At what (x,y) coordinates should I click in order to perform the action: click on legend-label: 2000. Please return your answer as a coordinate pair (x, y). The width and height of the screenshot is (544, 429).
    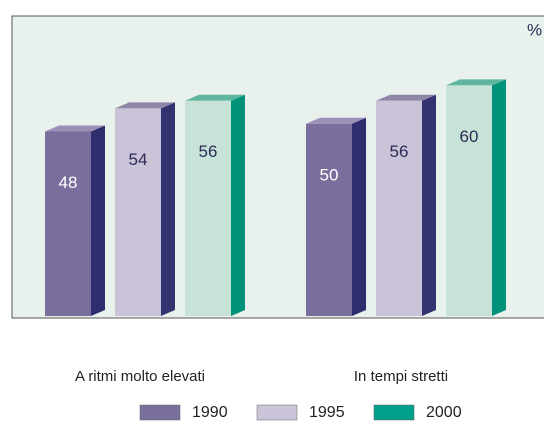
    Looking at the image, I should click on (444, 412).